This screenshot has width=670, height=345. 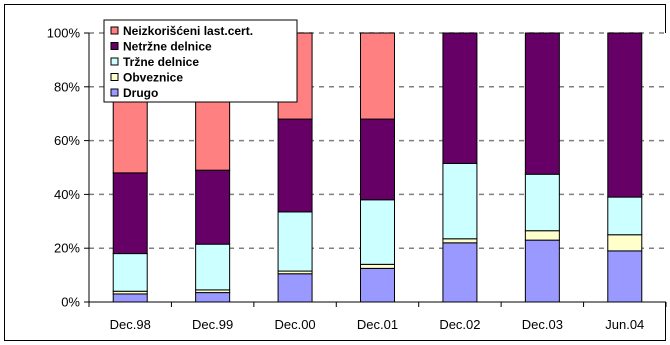 What do you see at coordinates (64, 33) in the screenshot?
I see `y-tick-label: 100%` at bounding box center [64, 33].